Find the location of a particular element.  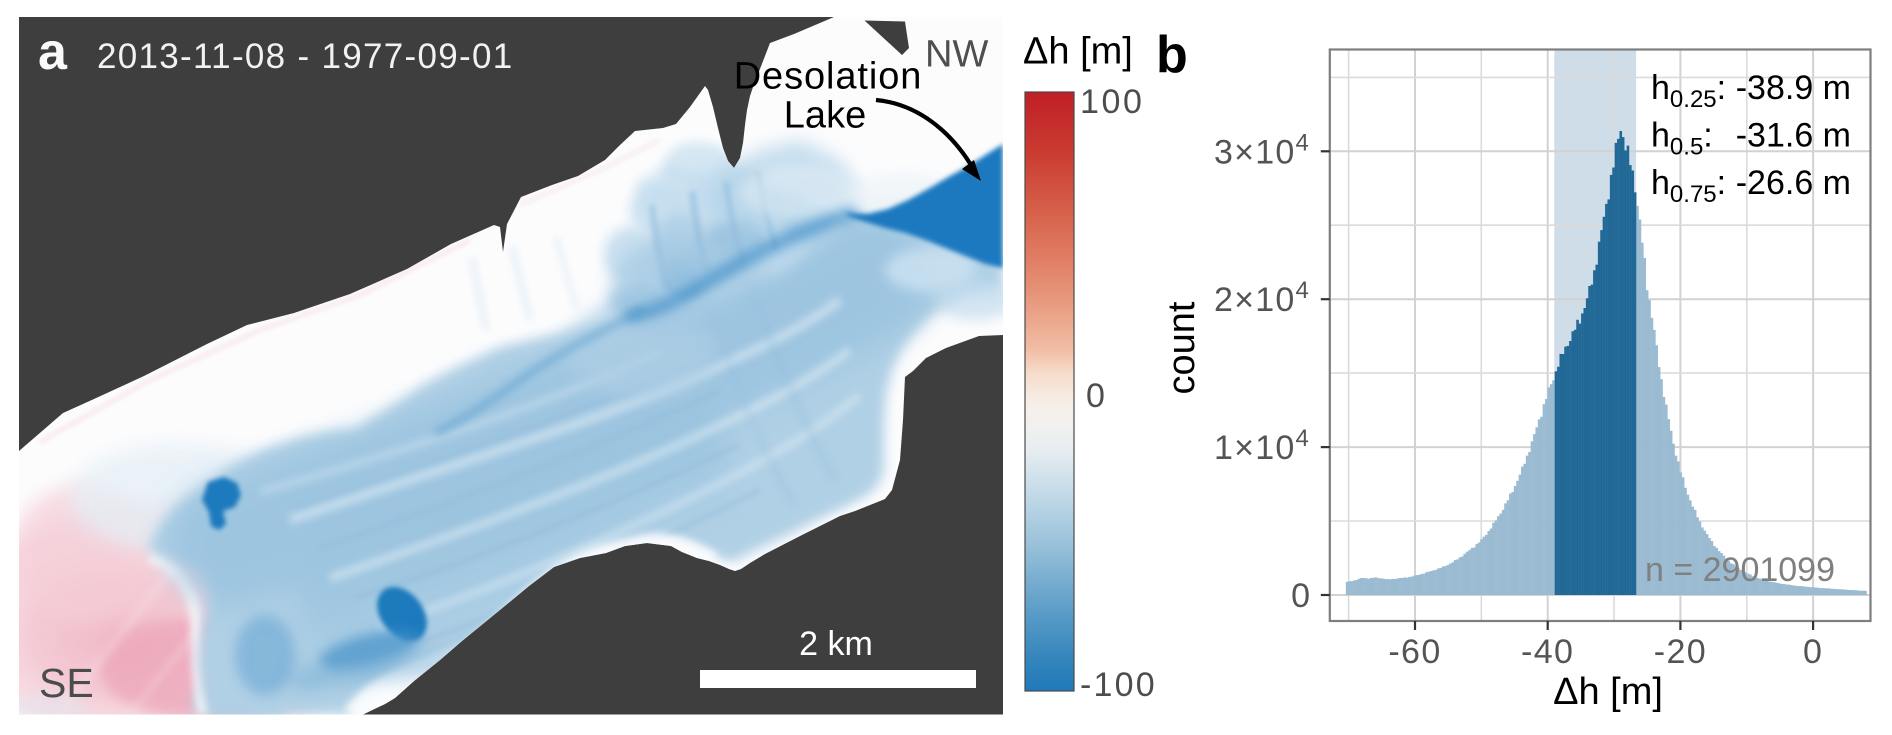

svg-text: Lake is located at coordinates (825, 116).